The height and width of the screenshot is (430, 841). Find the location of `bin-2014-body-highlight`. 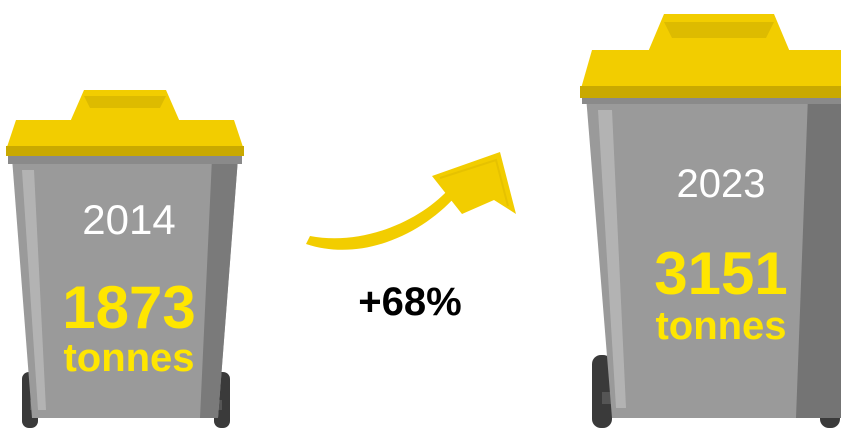

bin-2014-body-highlight is located at coordinates (34, 290).